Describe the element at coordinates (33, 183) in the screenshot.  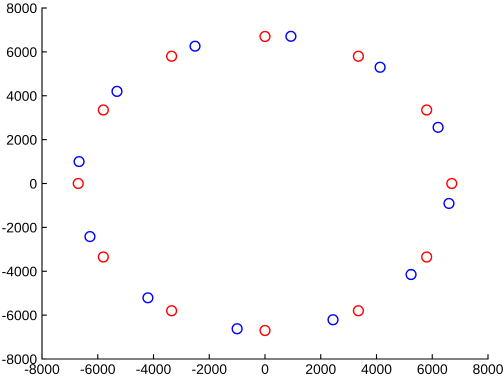
I see `y-tick-label: 0` at that location.